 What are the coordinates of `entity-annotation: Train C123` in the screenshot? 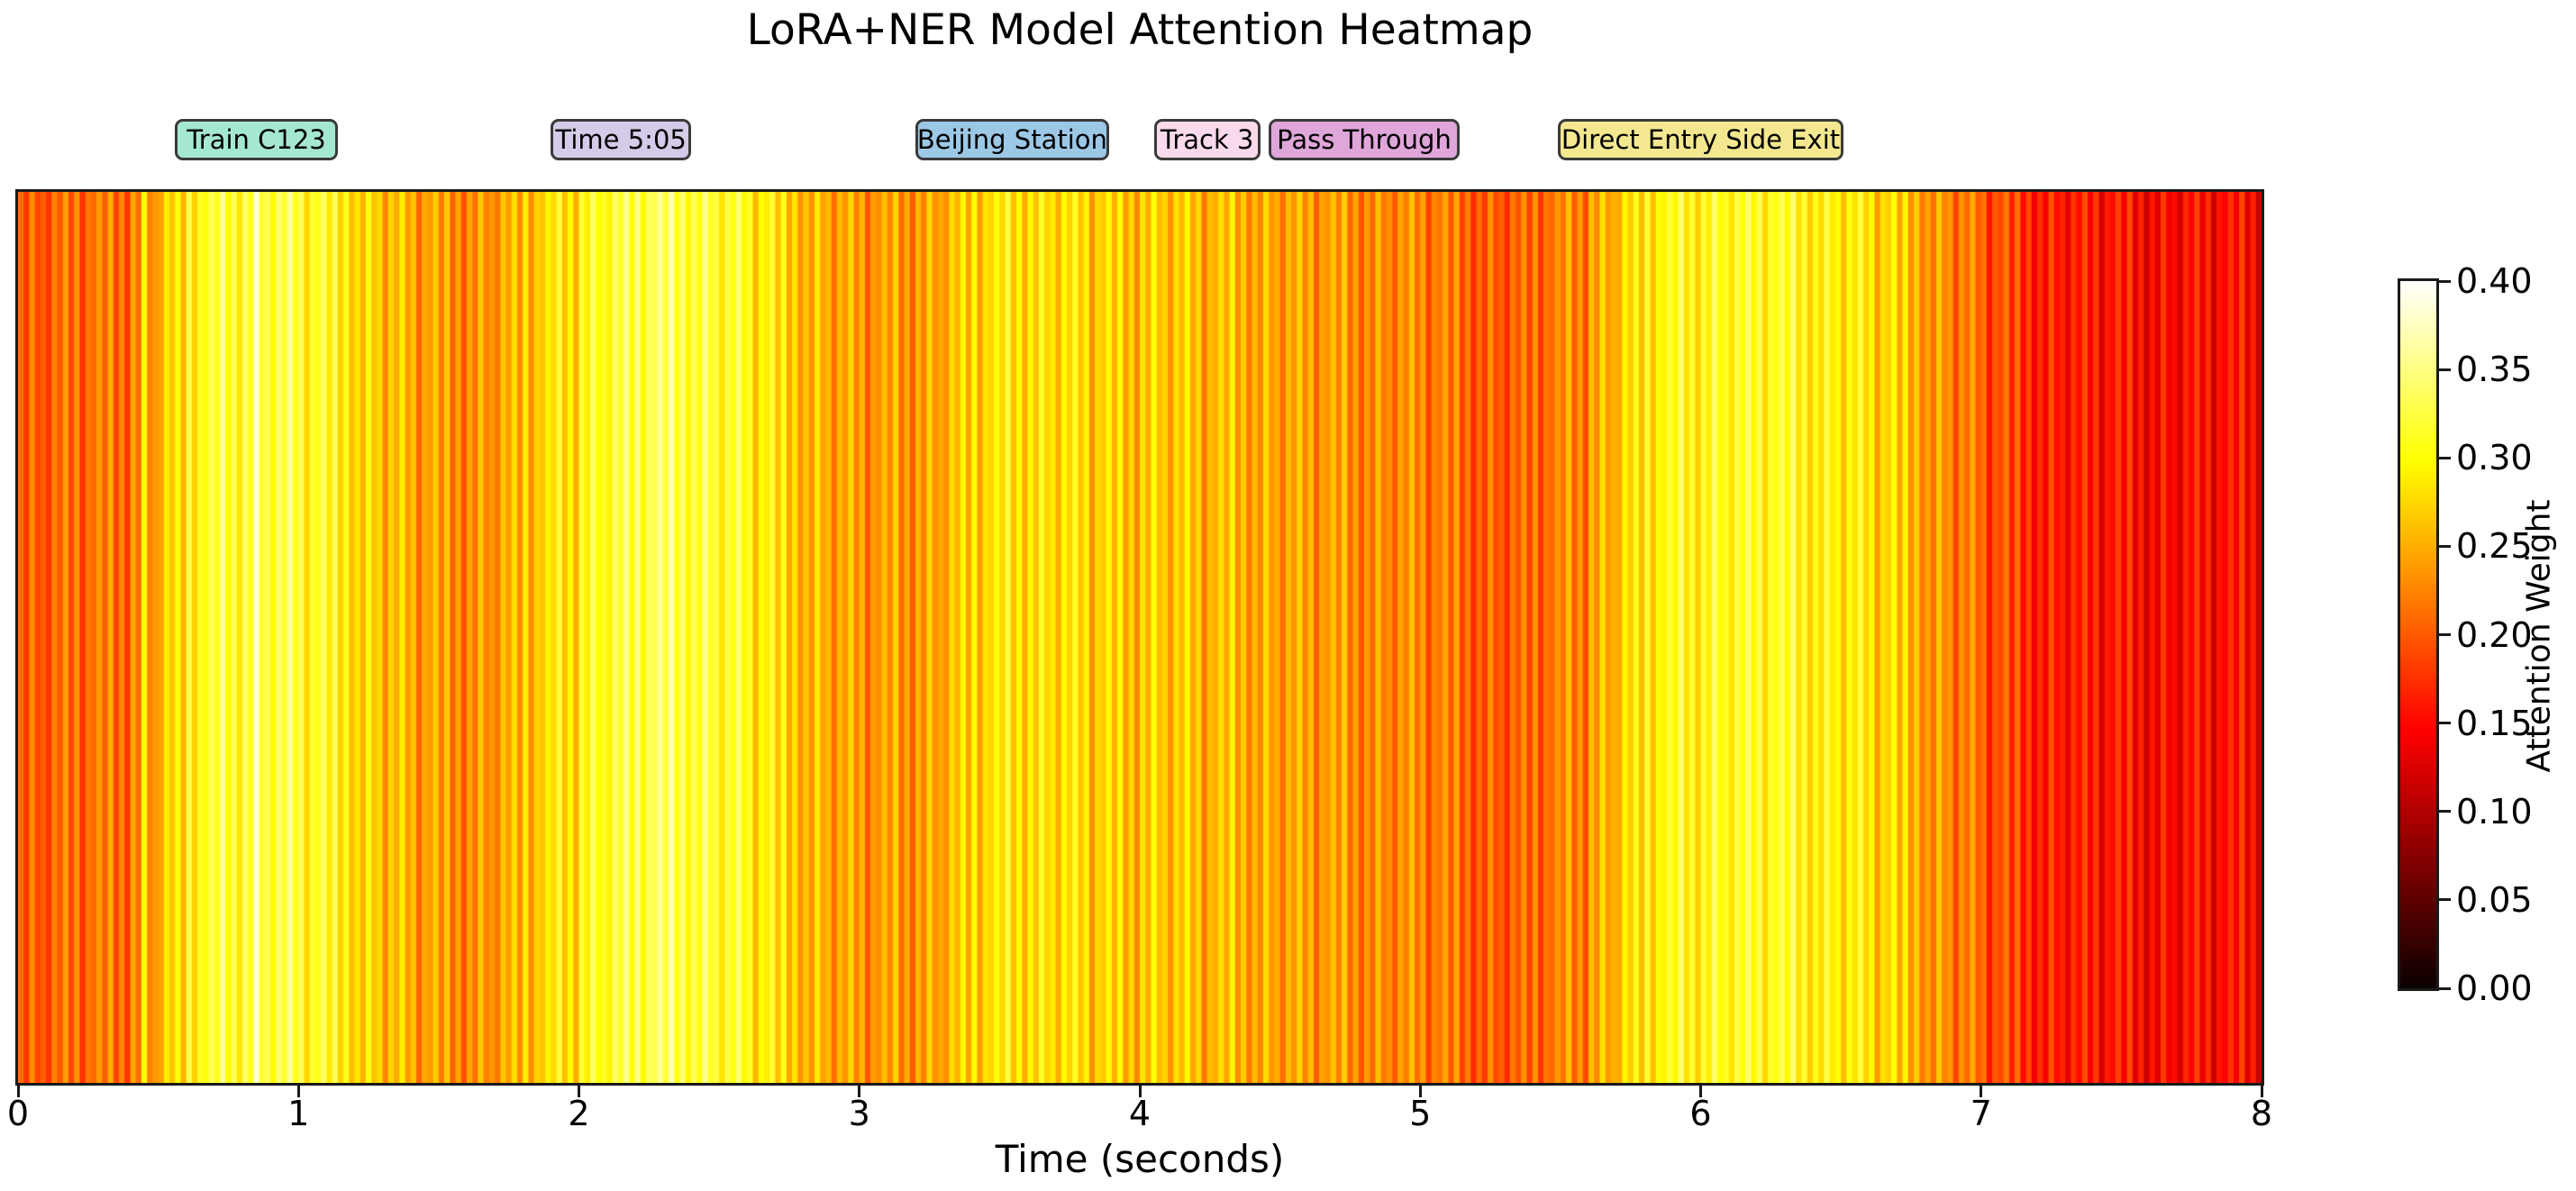 It's located at (256, 139).